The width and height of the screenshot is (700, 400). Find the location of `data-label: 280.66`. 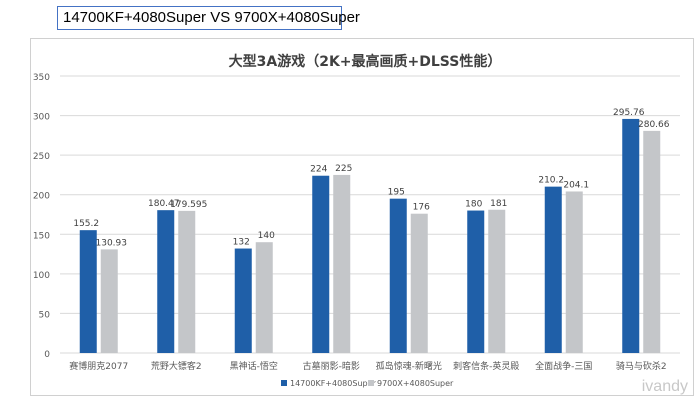

data-label: 280.66 is located at coordinates (654, 125).